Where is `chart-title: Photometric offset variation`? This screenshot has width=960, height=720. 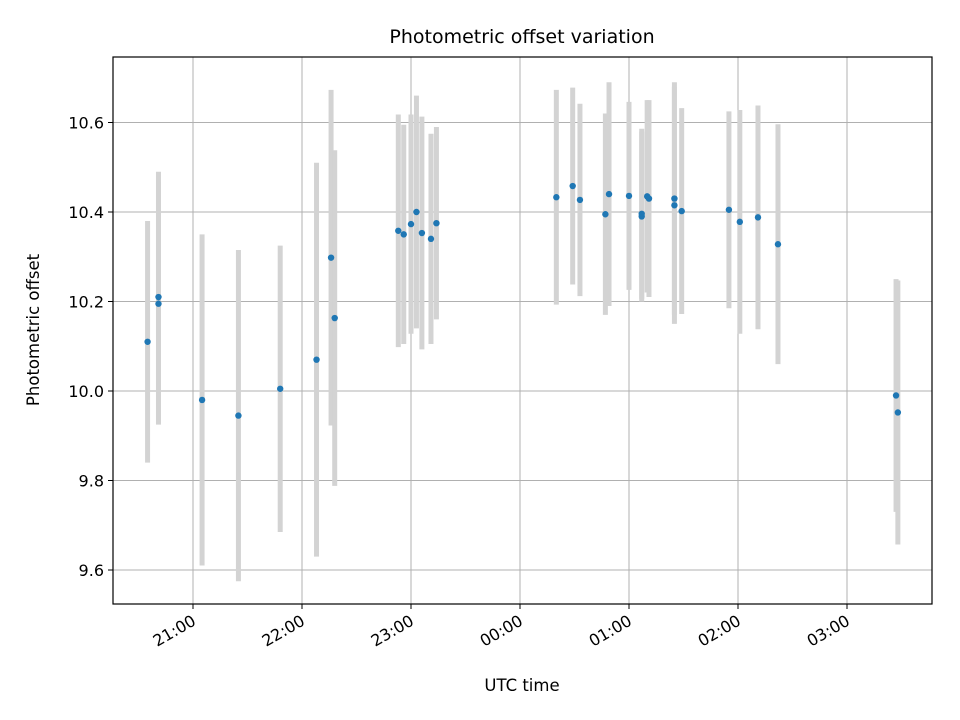 chart-title: Photometric offset variation is located at coordinates (521, 37).